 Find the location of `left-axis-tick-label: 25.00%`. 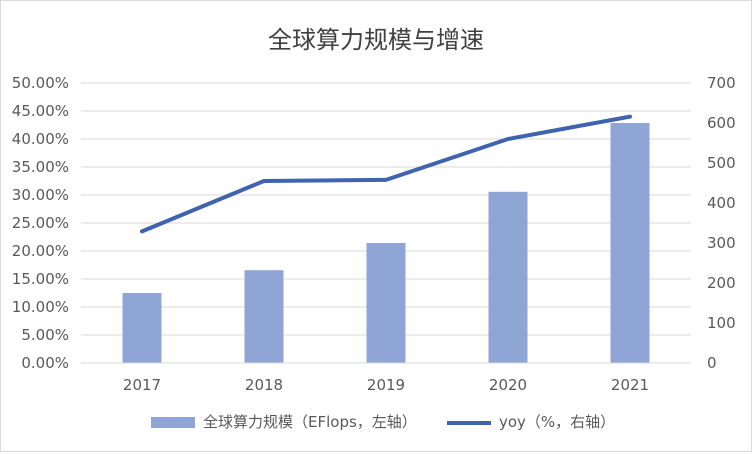

left-axis-tick-label: 25.00% is located at coordinates (40, 223).